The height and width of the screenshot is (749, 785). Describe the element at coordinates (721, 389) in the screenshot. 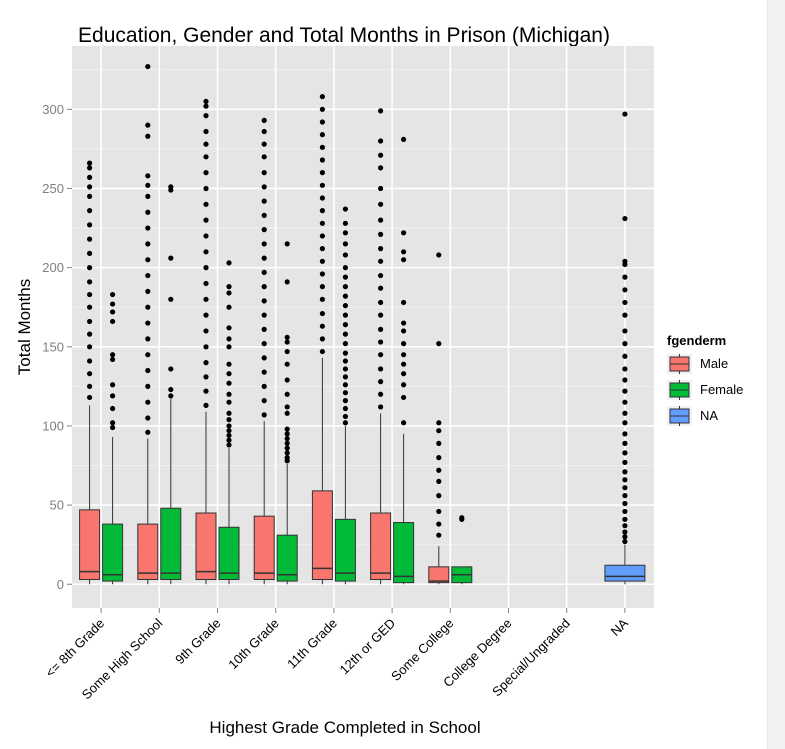

I see `legend-label: Female` at that location.